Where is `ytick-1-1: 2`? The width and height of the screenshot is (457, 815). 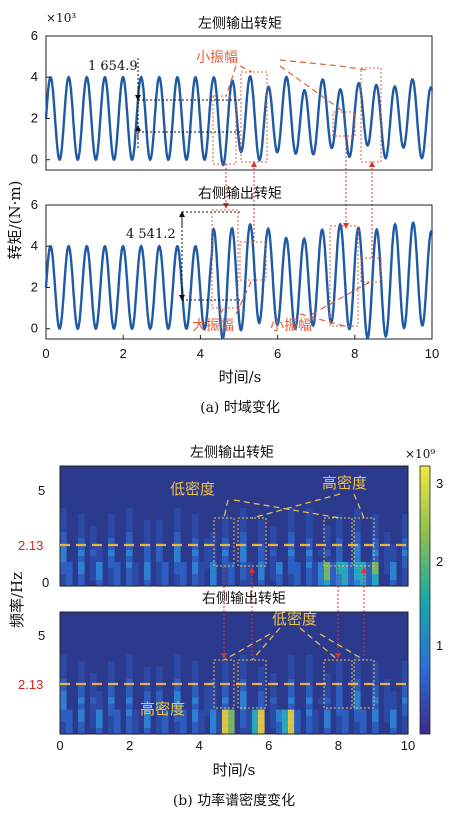
ytick-1-1: 2 is located at coordinates (34, 286).